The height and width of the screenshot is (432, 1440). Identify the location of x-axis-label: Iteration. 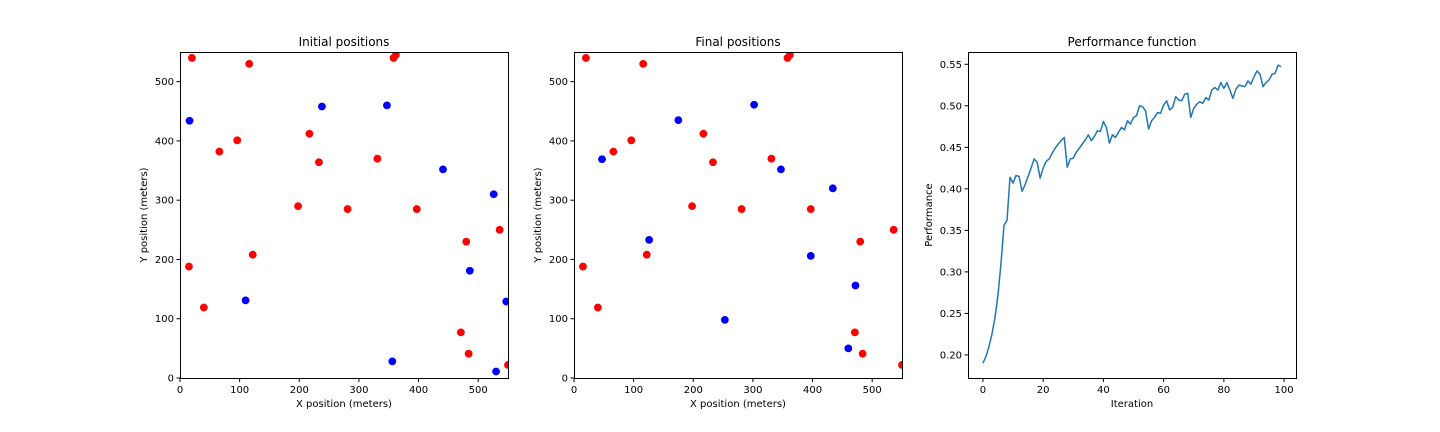
(1132, 404).